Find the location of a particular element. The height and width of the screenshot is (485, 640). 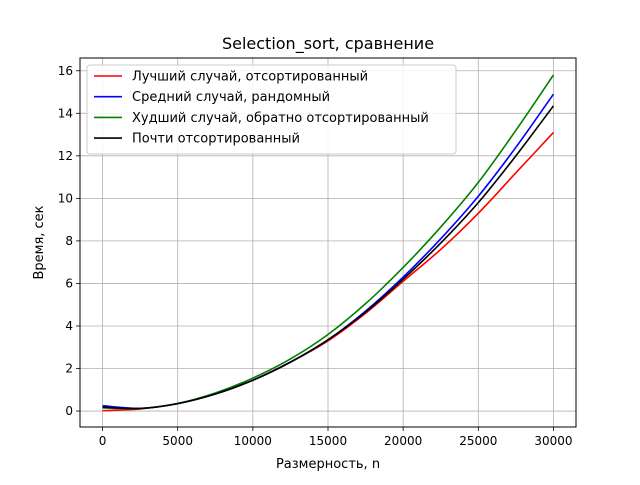

y-tick-label: 8 is located at coordinates (69, 241).